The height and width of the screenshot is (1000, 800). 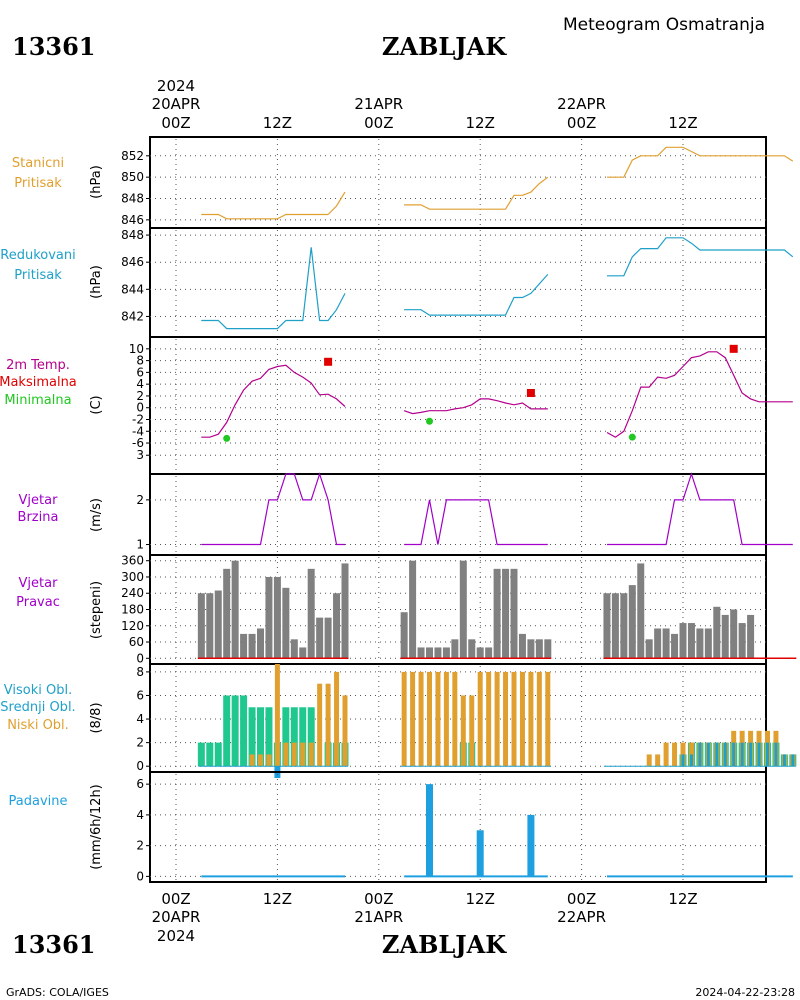 What do you see at coordinates (138, 431) in the screenshot?
I see `ytick-label: -4` at bounding box center [138, 431].